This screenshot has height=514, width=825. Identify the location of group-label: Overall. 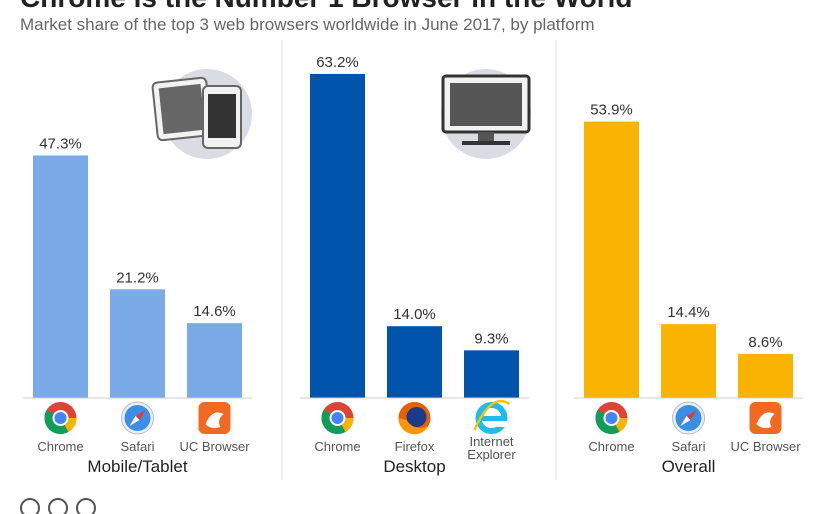
(689, 466).